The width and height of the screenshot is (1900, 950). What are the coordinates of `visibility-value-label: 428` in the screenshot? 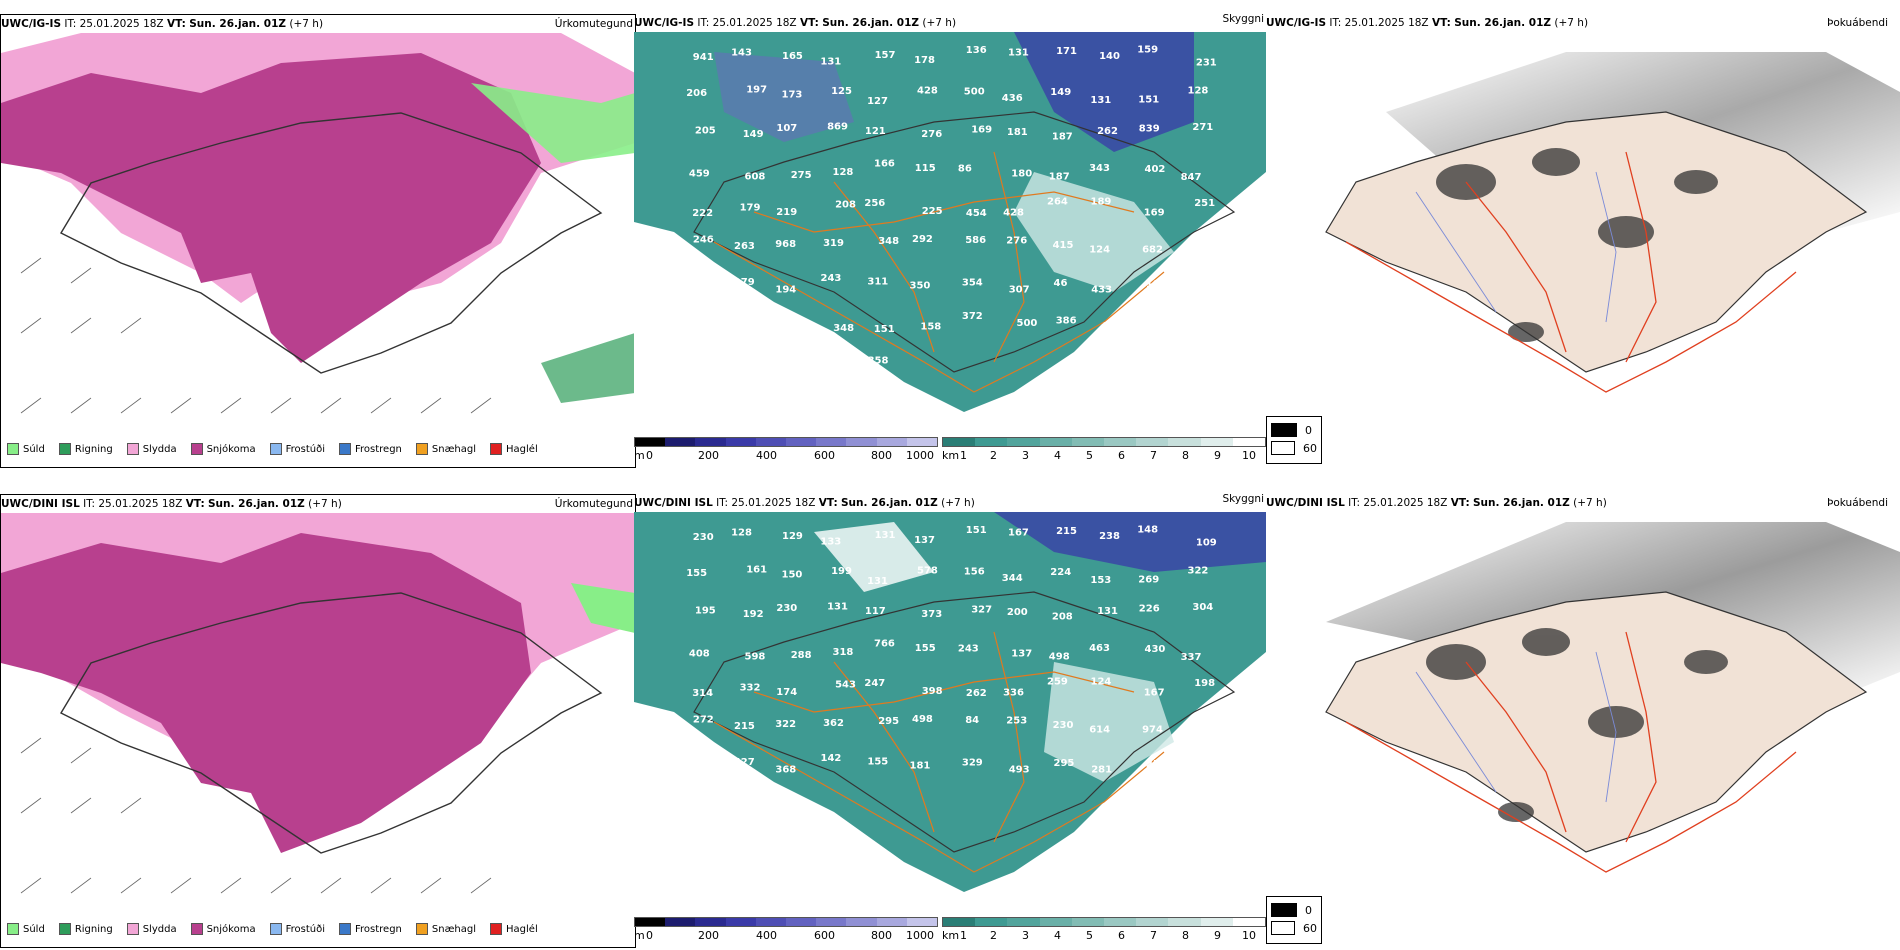 It's located at (927, 90).